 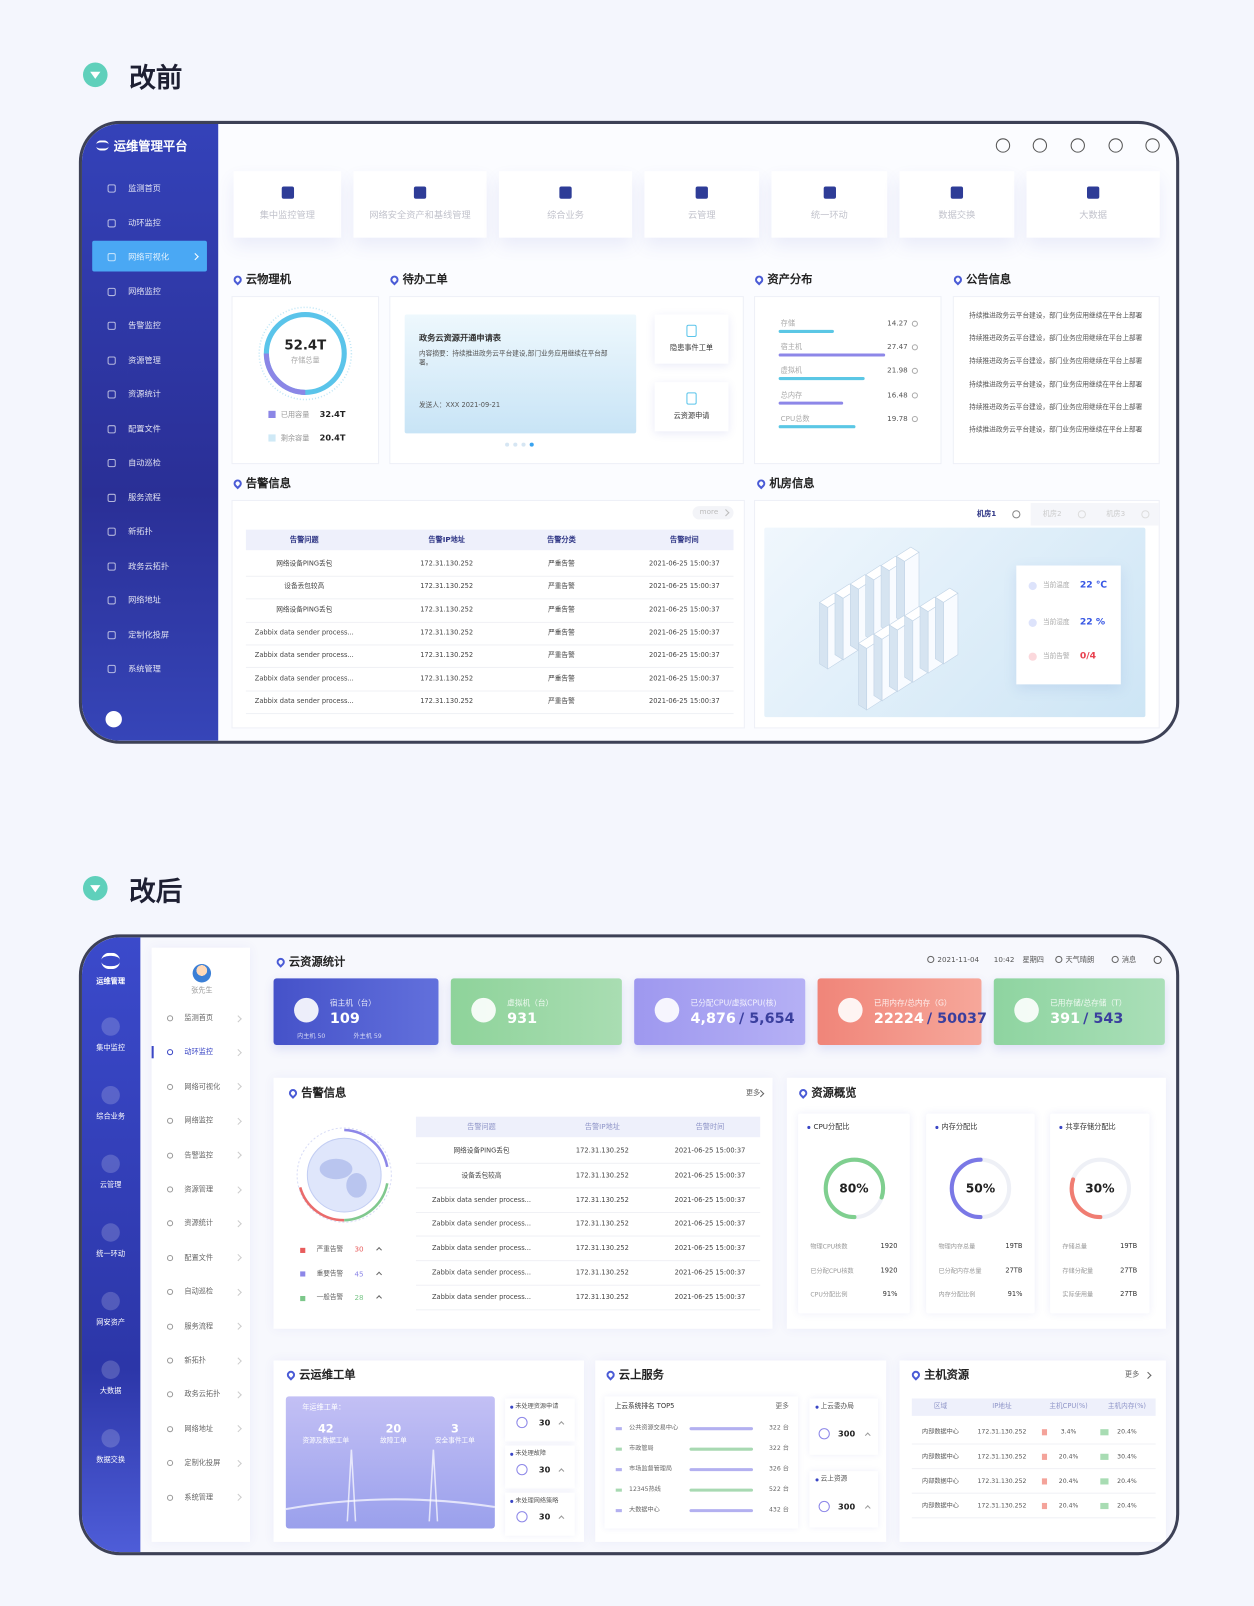 What do you see at coordinates (390, 1504) in the screenshot?
I see `bridge-deck` at bounding box center [390, 1504].